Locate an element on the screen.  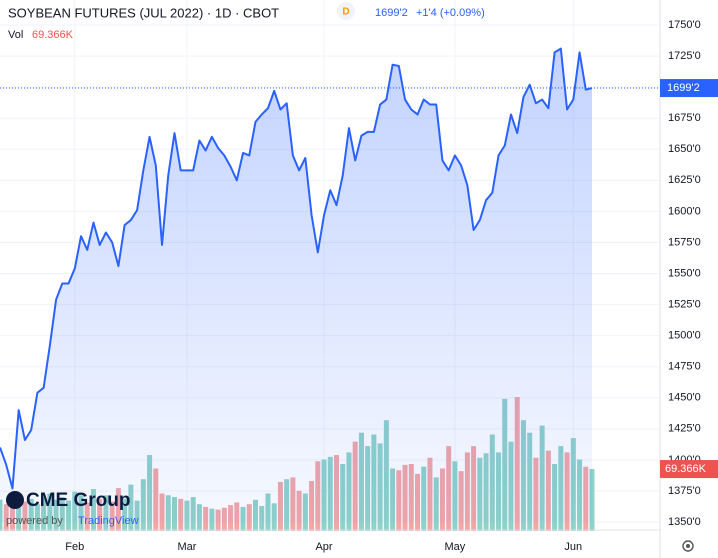
y-tick-label: 1675'0 is located at coordinates (684, 118).